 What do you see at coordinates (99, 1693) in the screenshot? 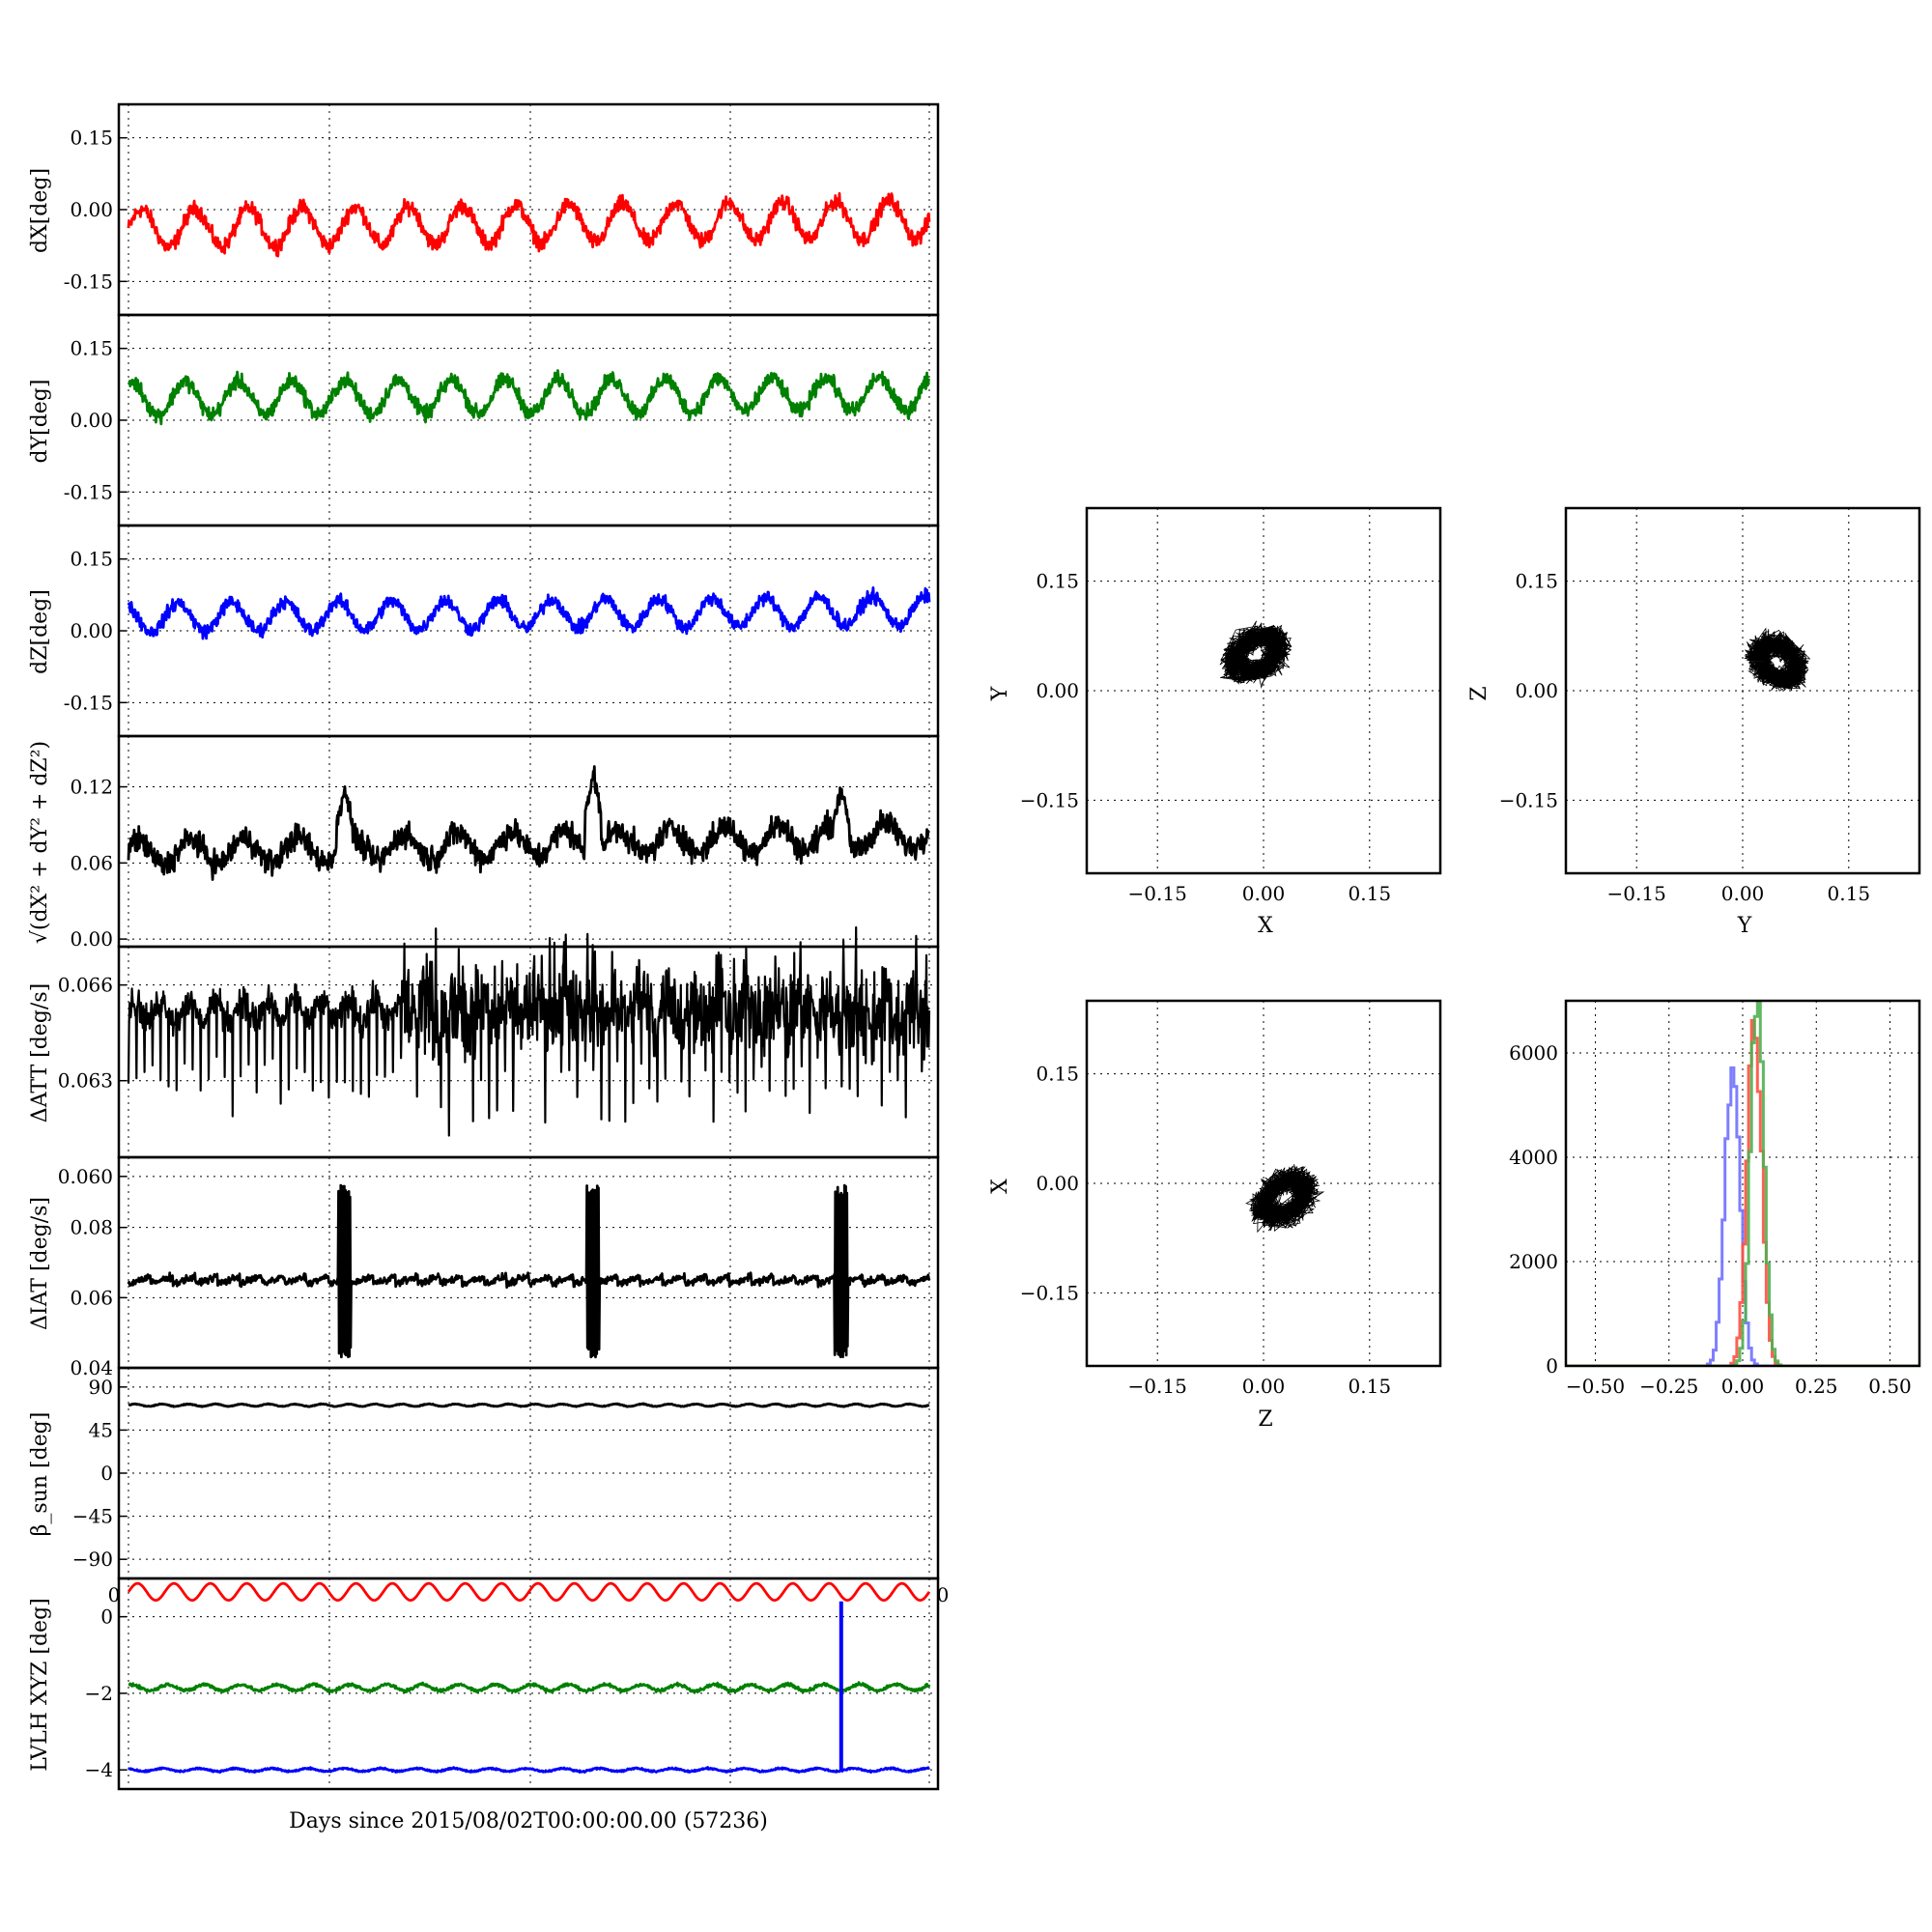
I see `lvlh-ytick-label-1: −2` at bounding box center [99, 1693].